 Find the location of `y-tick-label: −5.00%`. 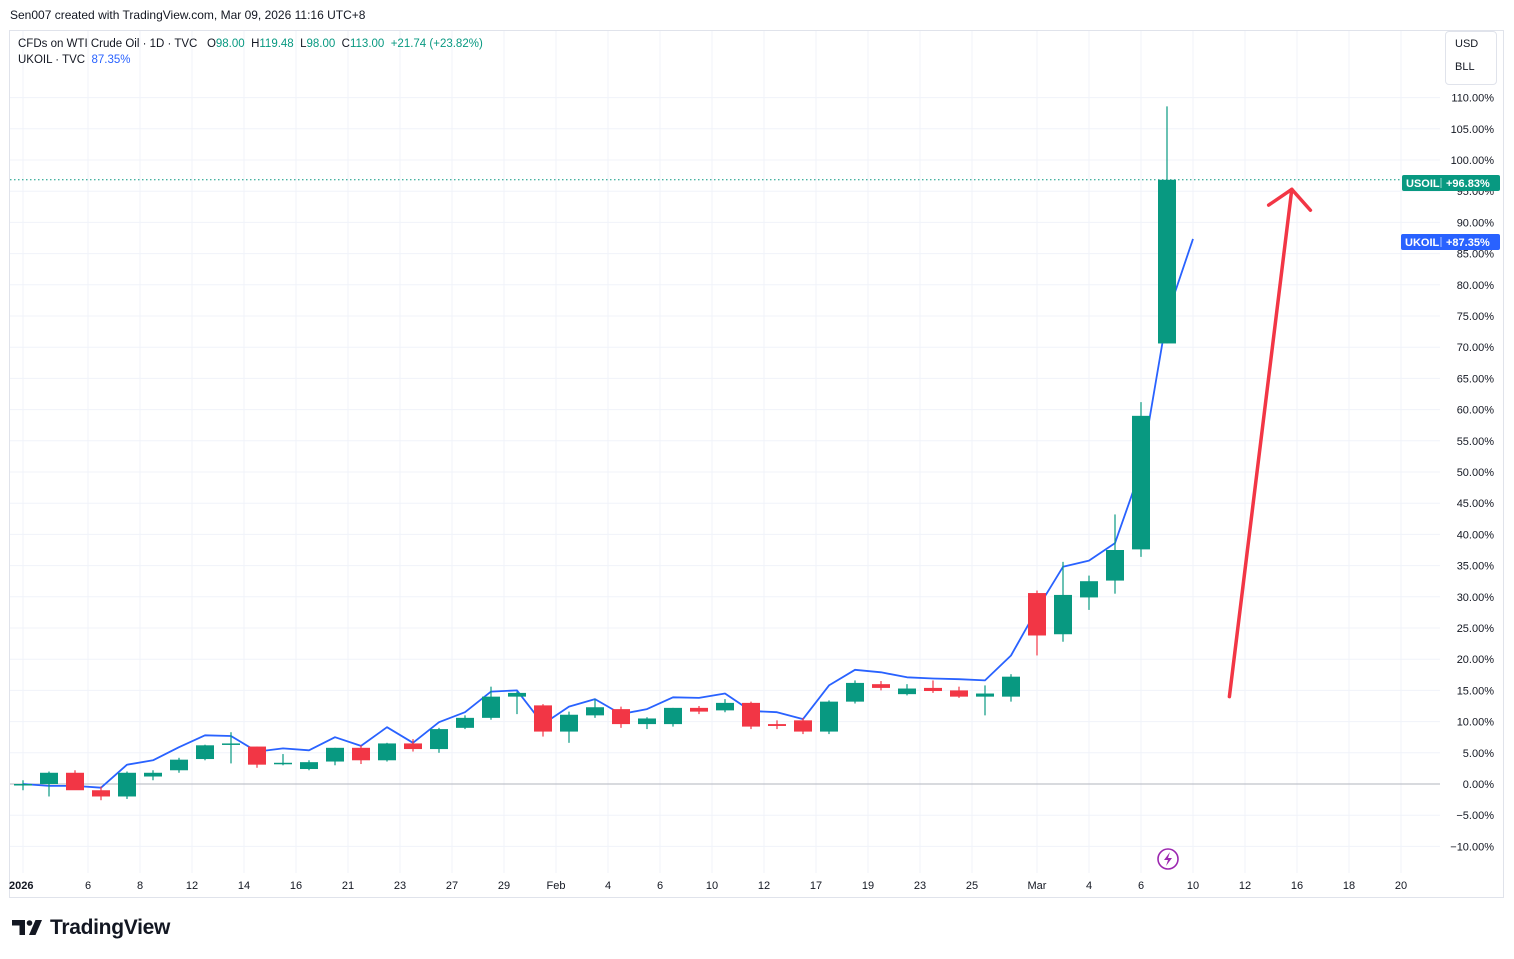

y-tick-label: −5.00% is located at coordinates (1475, 816).